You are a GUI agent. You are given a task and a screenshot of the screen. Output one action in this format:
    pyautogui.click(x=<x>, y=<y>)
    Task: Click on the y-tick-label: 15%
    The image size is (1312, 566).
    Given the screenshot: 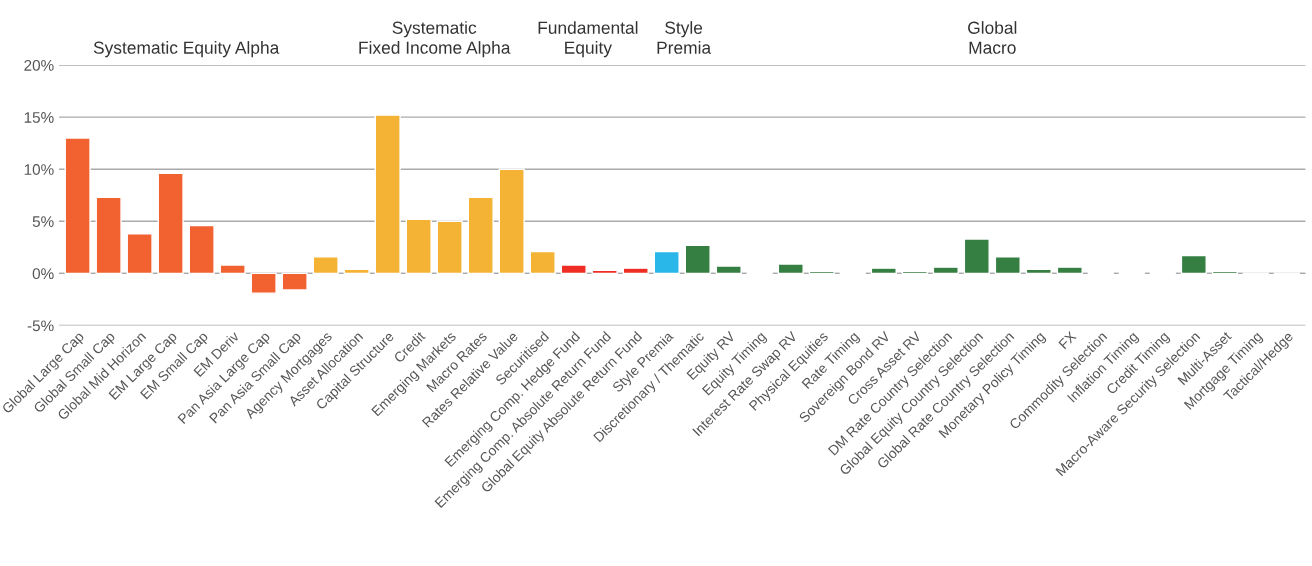 What is the action you would take?
    pyautogui.click(x=39, y=117)
    